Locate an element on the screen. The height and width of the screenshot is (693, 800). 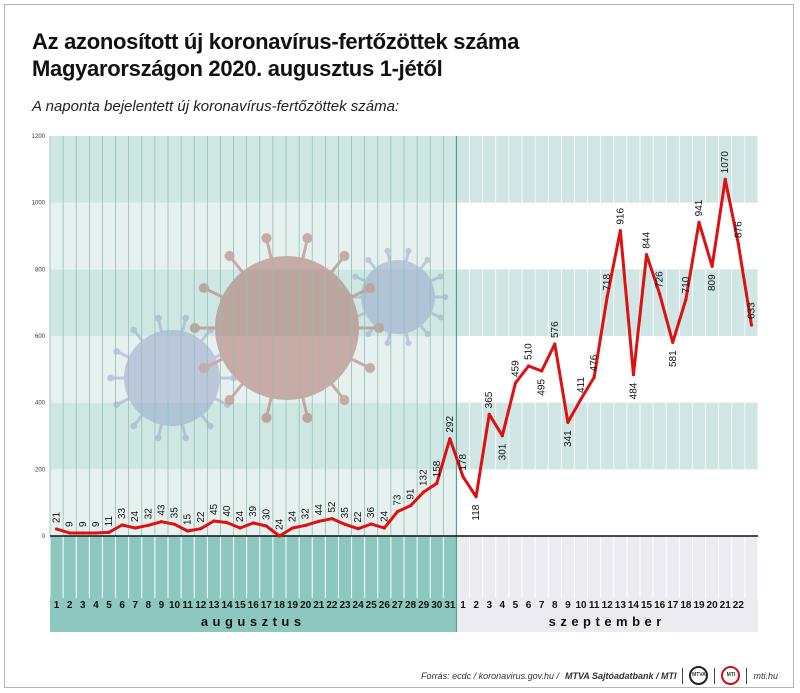
x-tick-label: 2 is located at coordinates (70, 605).